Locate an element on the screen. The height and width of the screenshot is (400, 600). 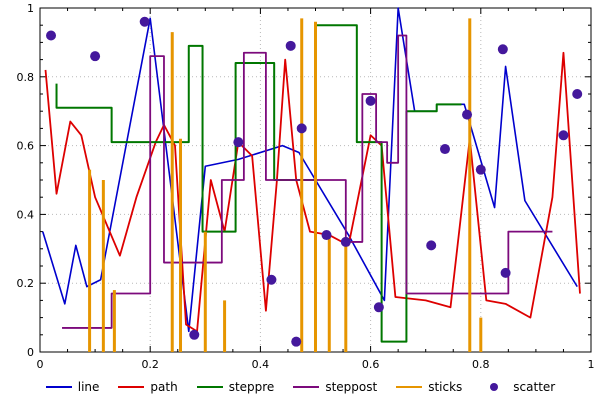
legend-item-sticks: sticks is located at coordinates (428, 387).